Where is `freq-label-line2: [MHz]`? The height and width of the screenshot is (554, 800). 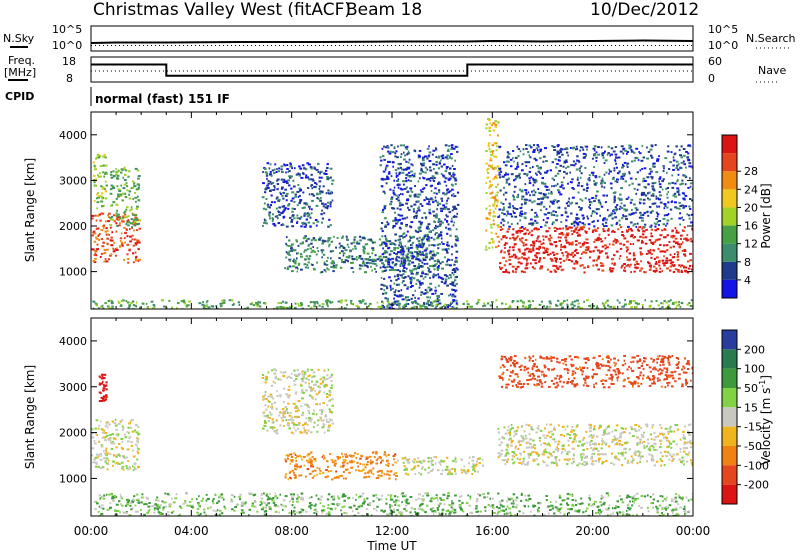
freq-label-line2: [MHz] is located at coordinates (20, 72).